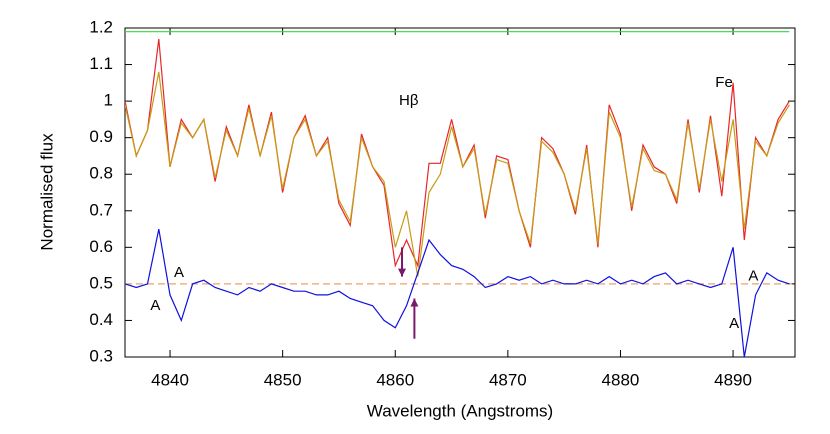 This screenshot has width=830, height=434. Describe the element at coordinates (101, 173) in the screenshot. I see `y-tick-label: 0.8` at that location.